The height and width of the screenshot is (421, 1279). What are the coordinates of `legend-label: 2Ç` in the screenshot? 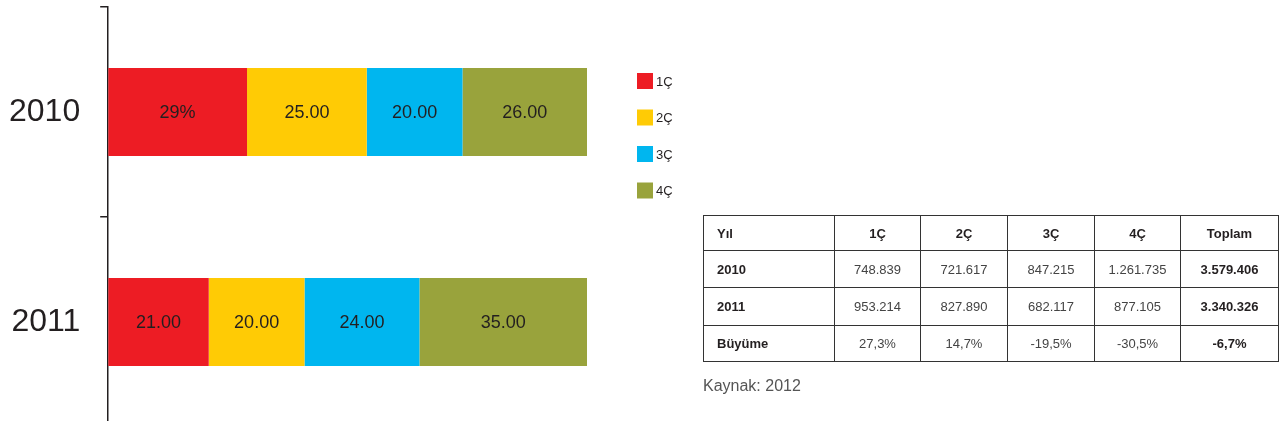 It's located at (664, 118).